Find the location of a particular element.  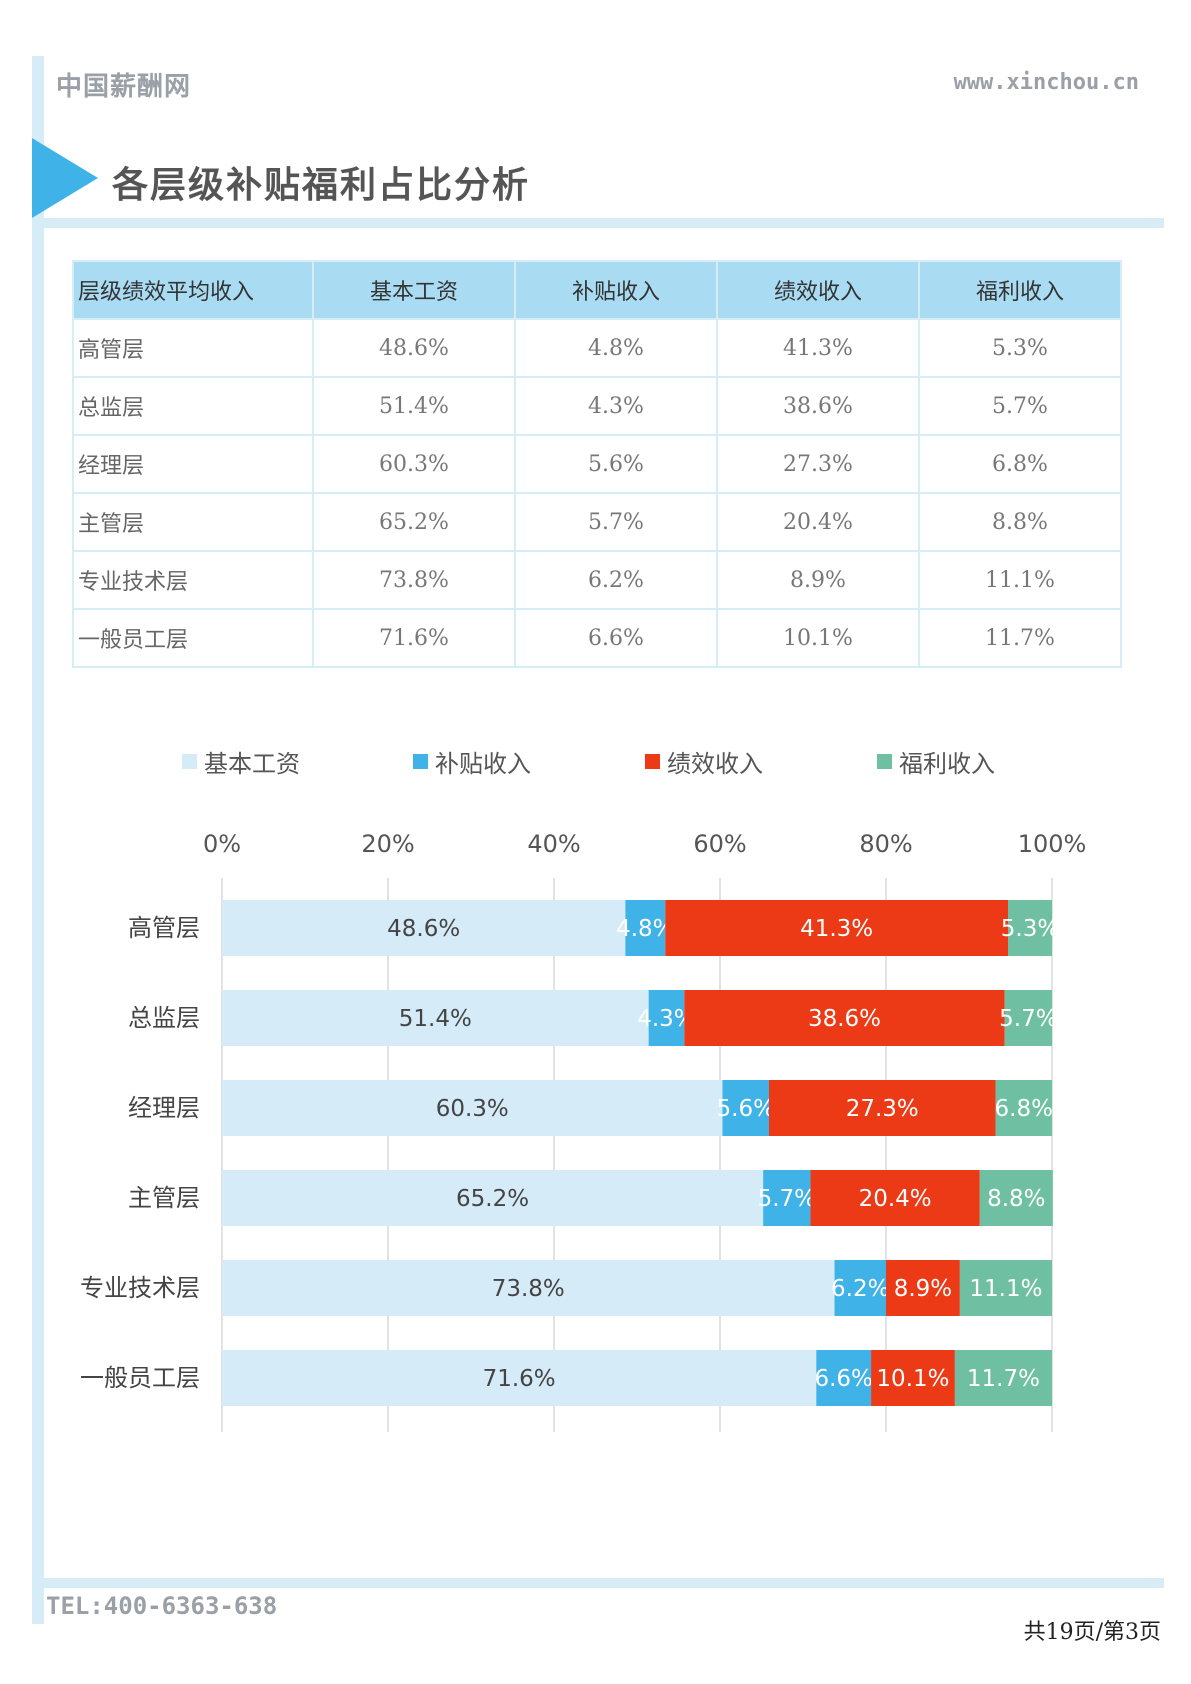

table-header-cell: 绩效收入 is located at coordinates (818, 290).